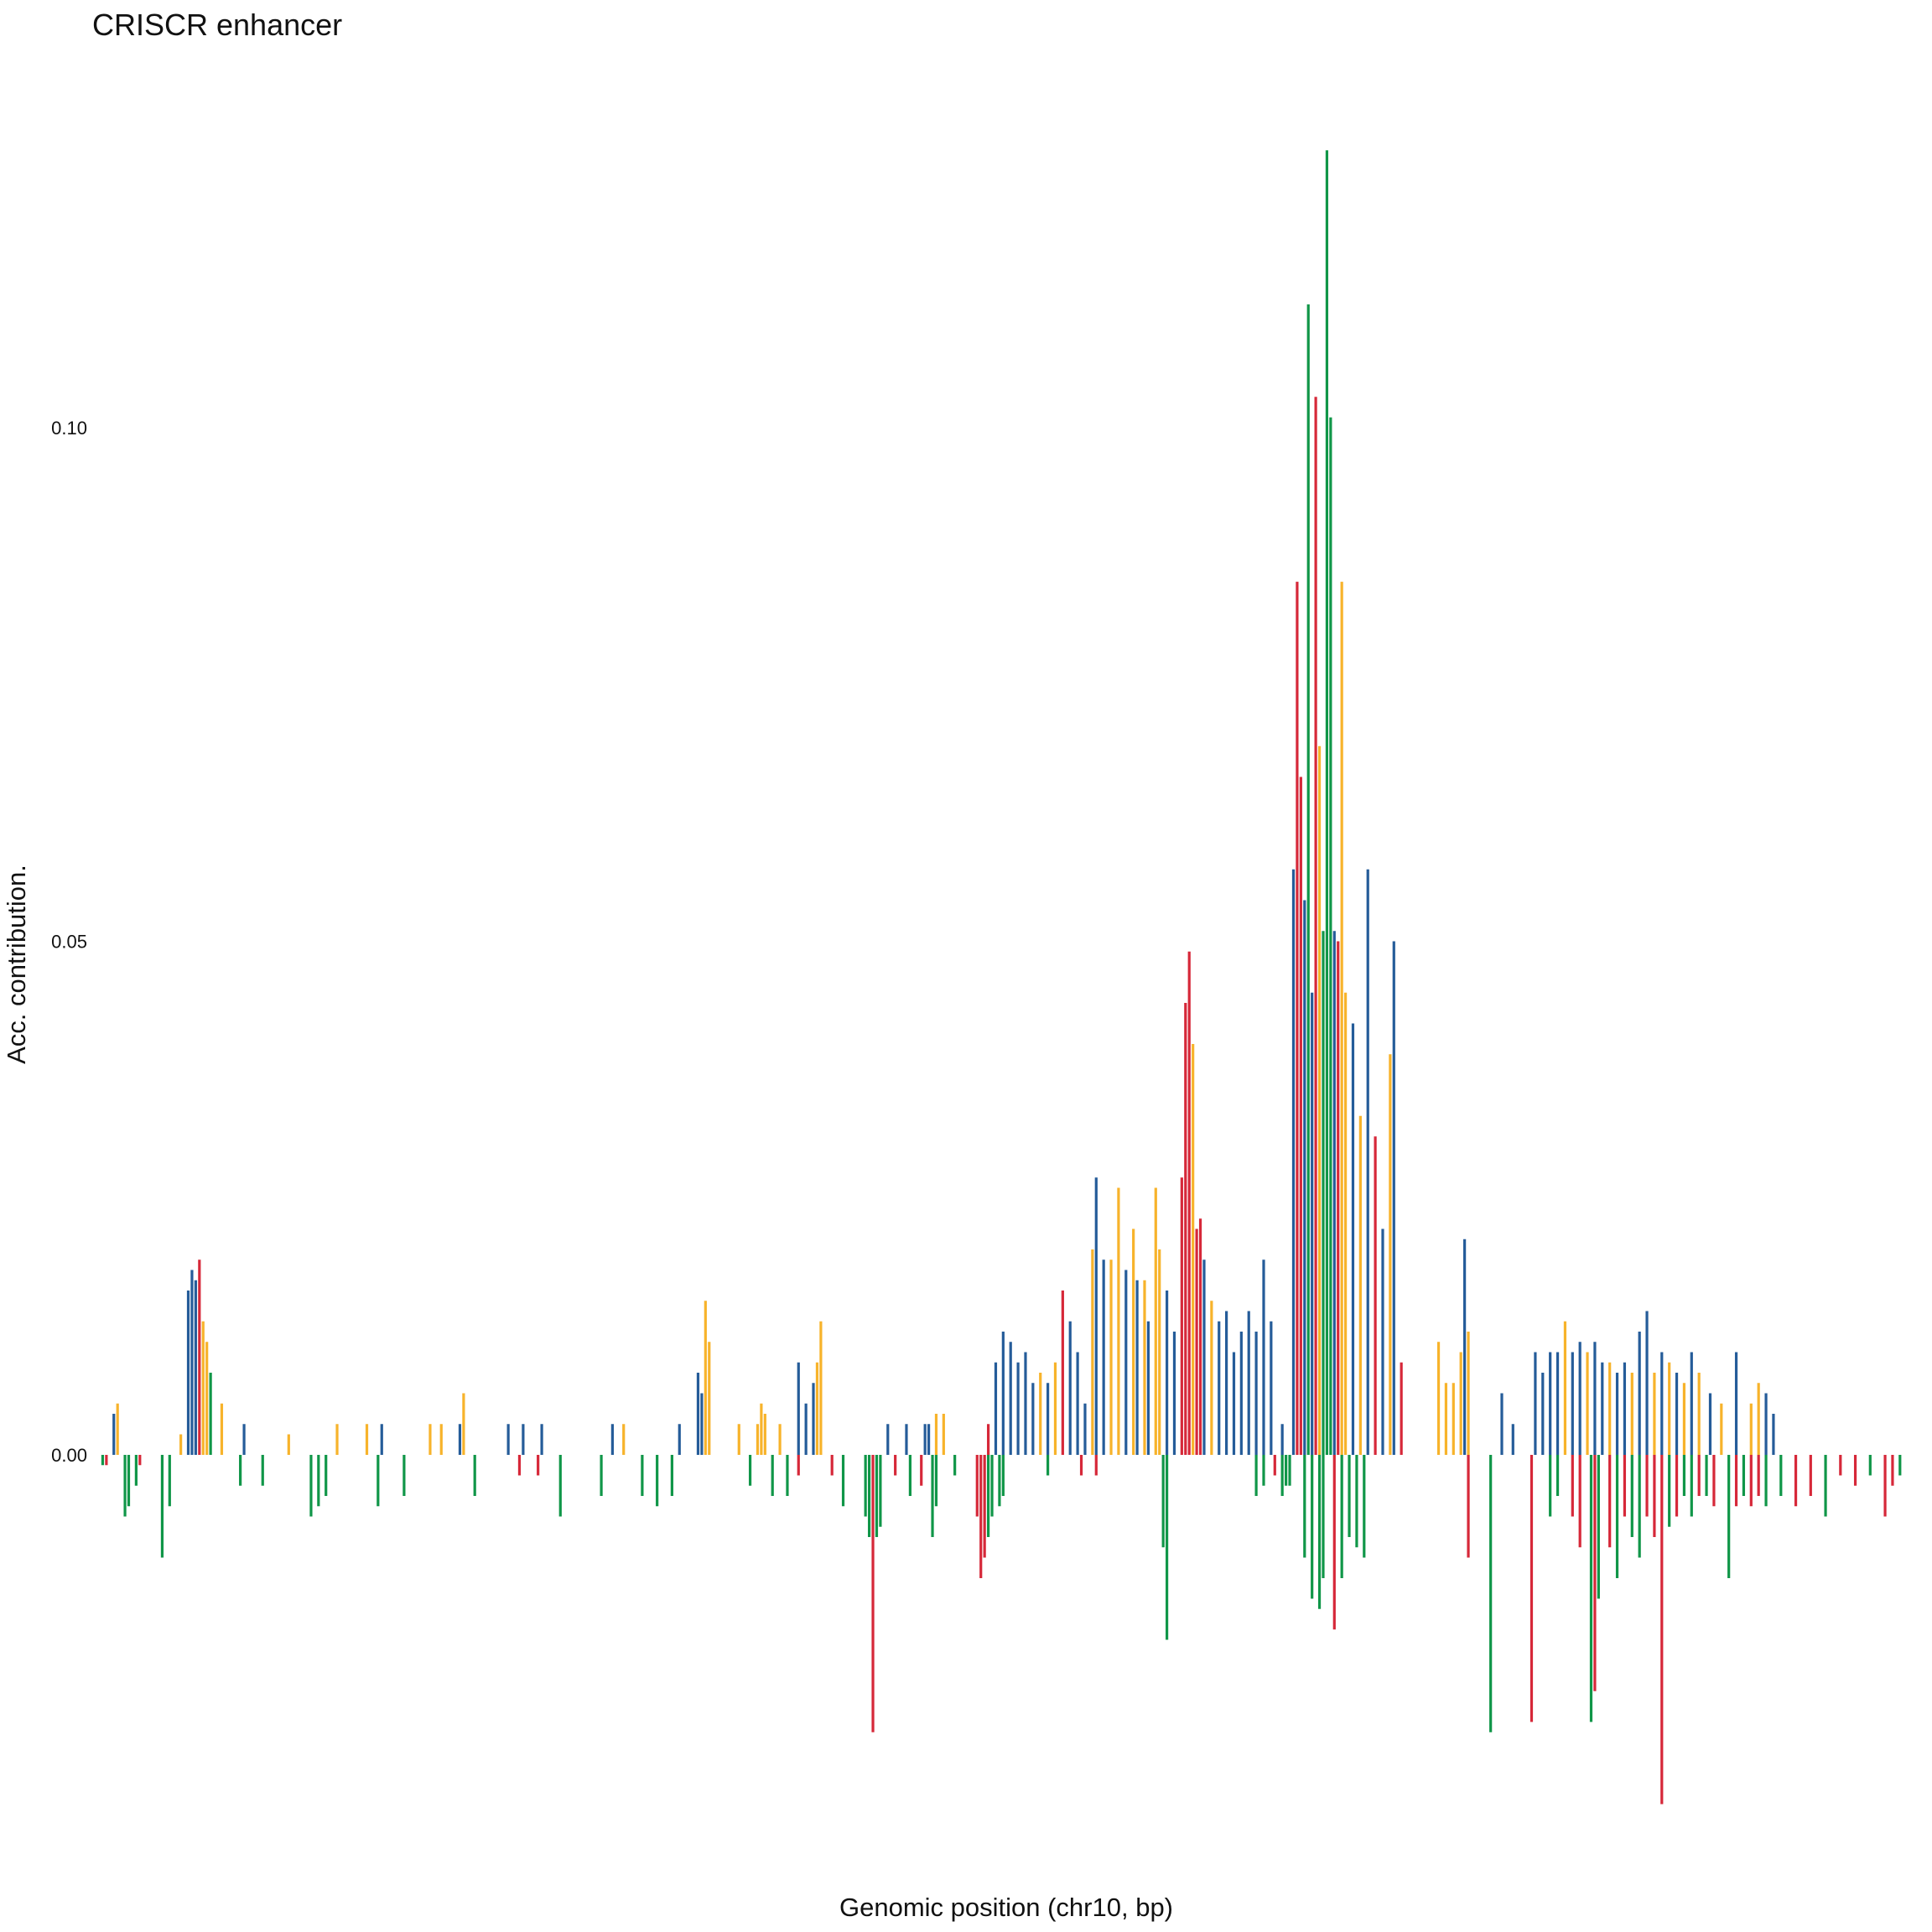 The image size is (1932, 1932). What do you see at coordinates (69, 428) in the screenshot?
I see `y-tick-label: 0.10` at bounding box center [69, 428].